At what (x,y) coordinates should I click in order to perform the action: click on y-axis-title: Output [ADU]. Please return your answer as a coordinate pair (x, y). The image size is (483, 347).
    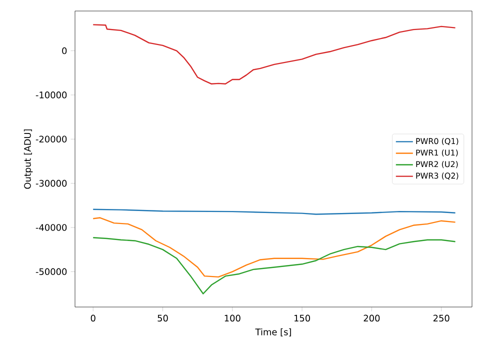
    Looking at the image, I should click on (28, 159).